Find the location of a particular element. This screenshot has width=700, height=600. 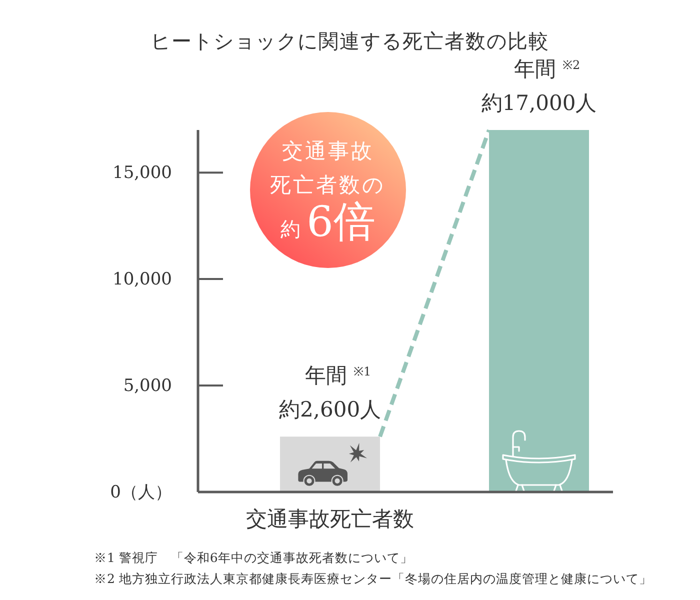

annotation: 年間 $^{※1}$ is located at coordinates (338, 376).